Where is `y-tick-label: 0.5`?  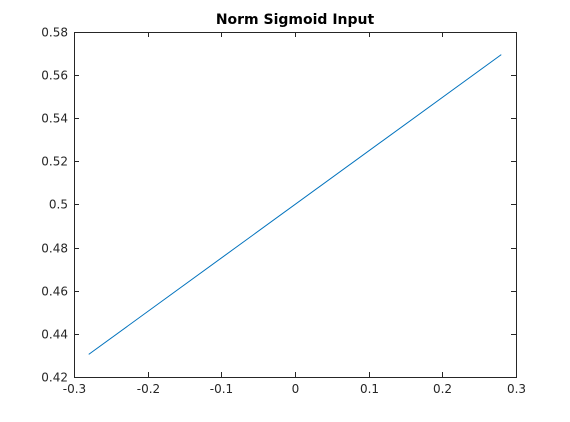 y-tick-label: 0.5 is located at coordinates (58, 205).